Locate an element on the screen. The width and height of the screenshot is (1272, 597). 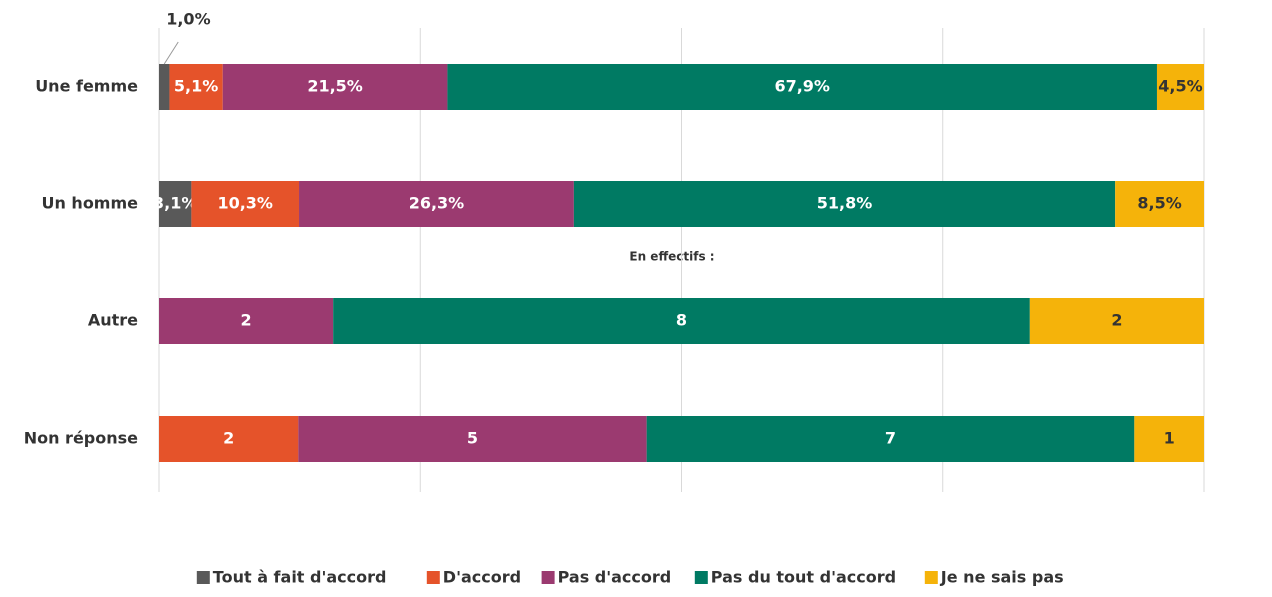
data-label: 4,5% is located at coordinates (1180, 86).